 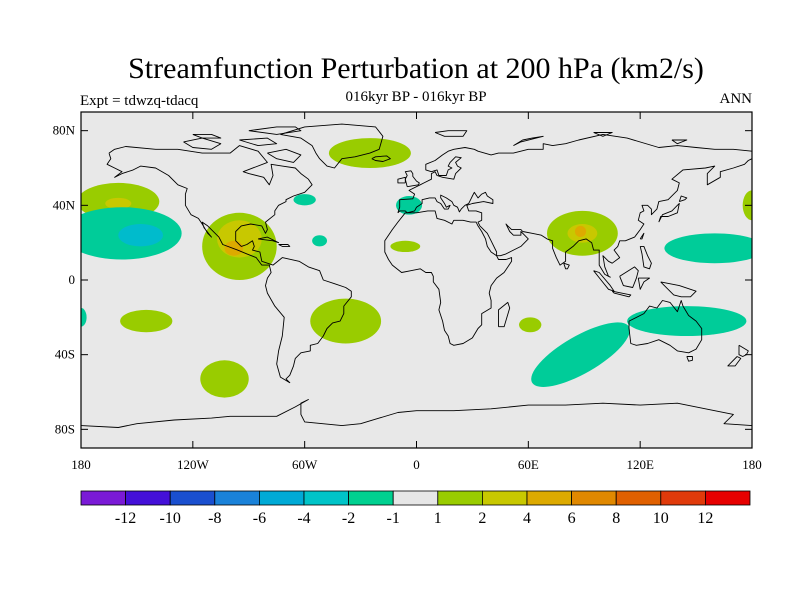 What do you see at coordinates (527, 518) in the screenshot?
I see `colorbar-label: 4` at bounding box center [527, 518].